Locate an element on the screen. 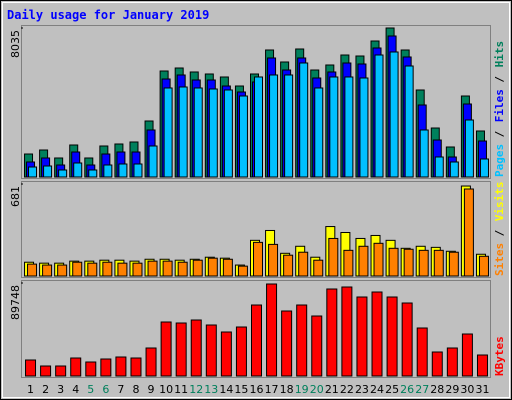 The width and height of the screenshot is (512, 400). x-tick-label: 9 is located at coordinates (151, 389).